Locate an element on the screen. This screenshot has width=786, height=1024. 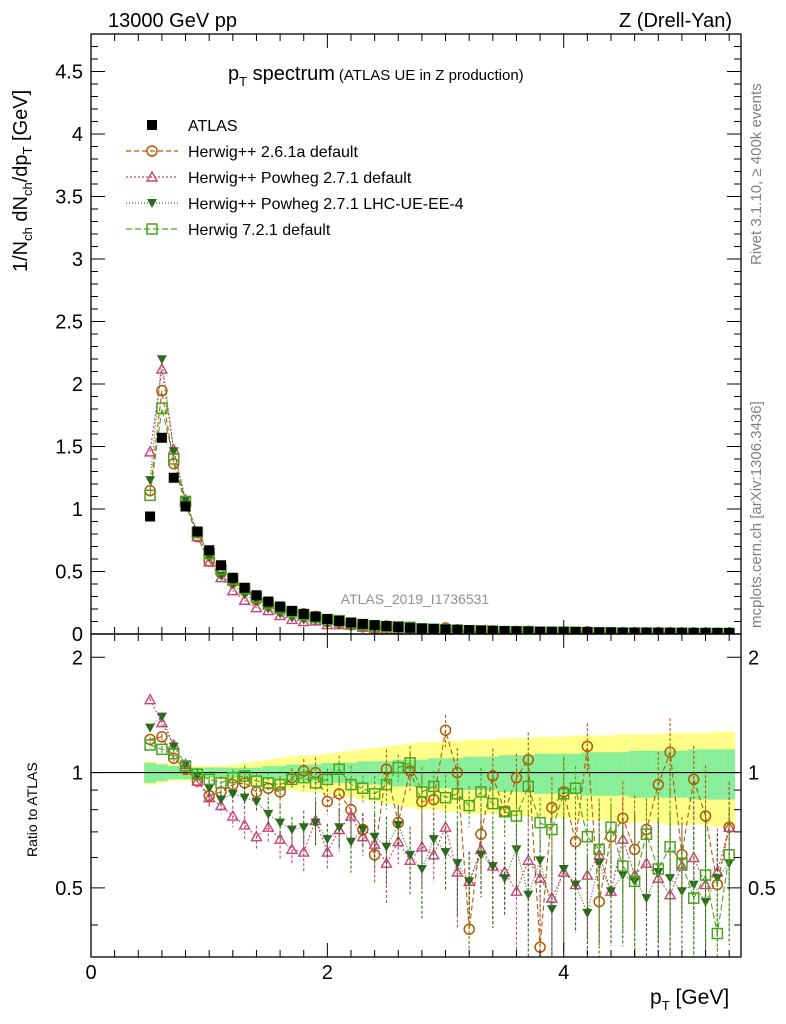
legend-entry: ATLAS is located at coordinates (192, 126).